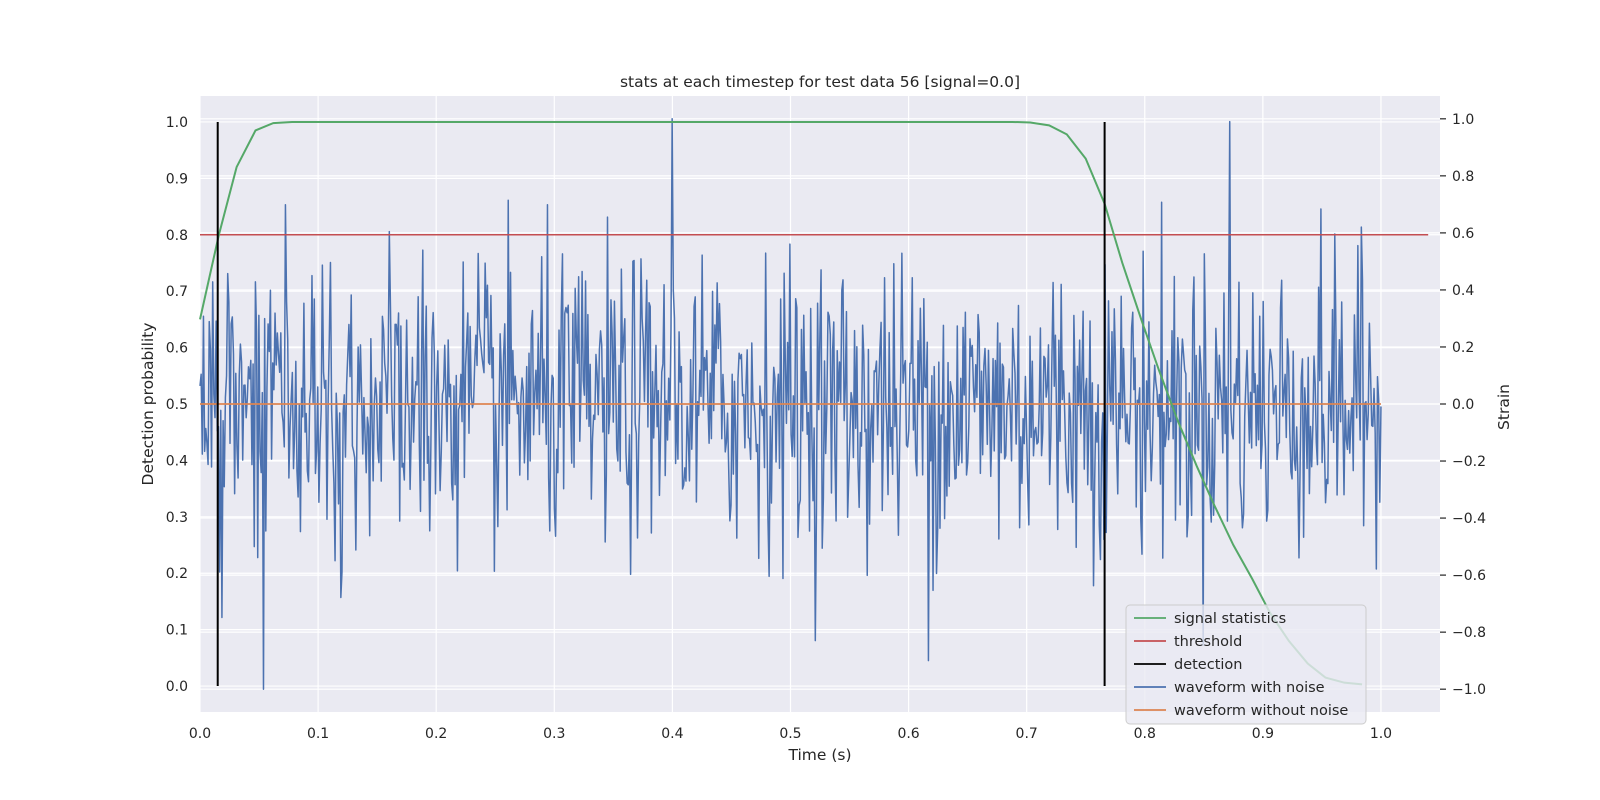 This screenshot has height=800, width=1600. Describe the element at coordinates (1463, 234) in the screenshot. I see `y2-tick-label: 0.6` at that location.